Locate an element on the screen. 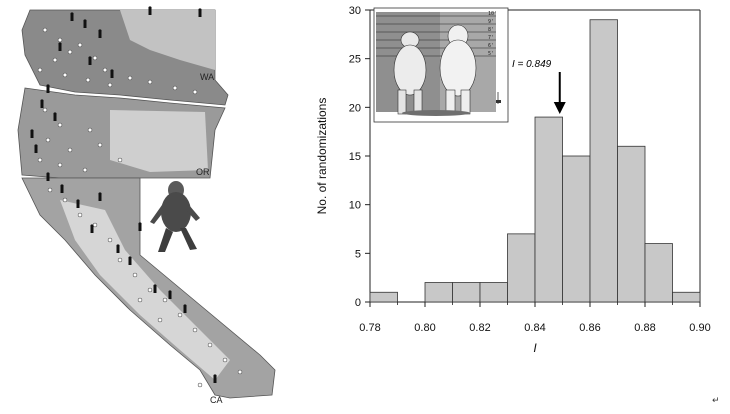  height-marker-label: 5' is located at coordinates (491, 54).